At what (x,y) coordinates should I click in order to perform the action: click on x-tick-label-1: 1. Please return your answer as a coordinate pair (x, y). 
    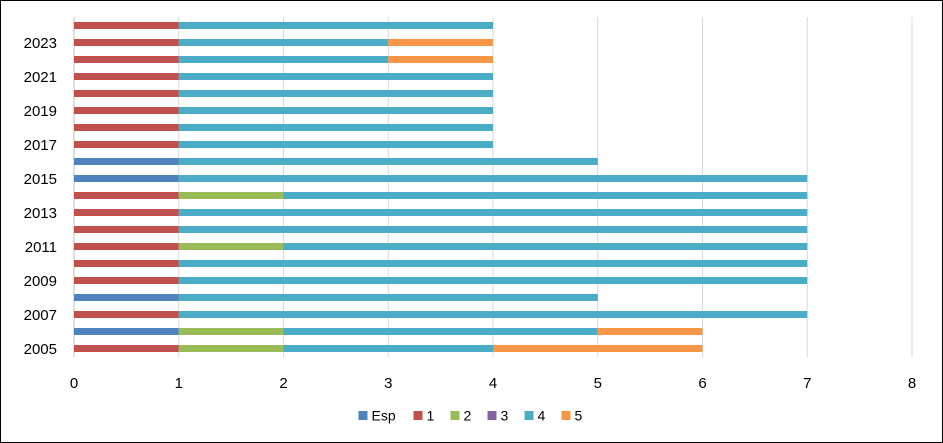
    Looking at the image, I should click on (179, 383).